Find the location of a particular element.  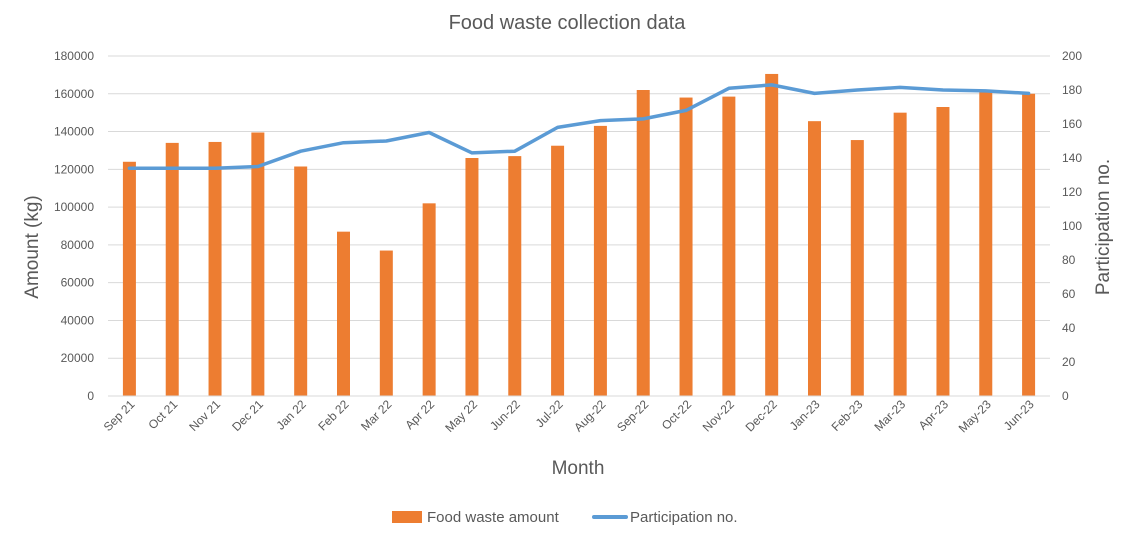

y-tick-label: 120000 is located at coordinates (74, 169).